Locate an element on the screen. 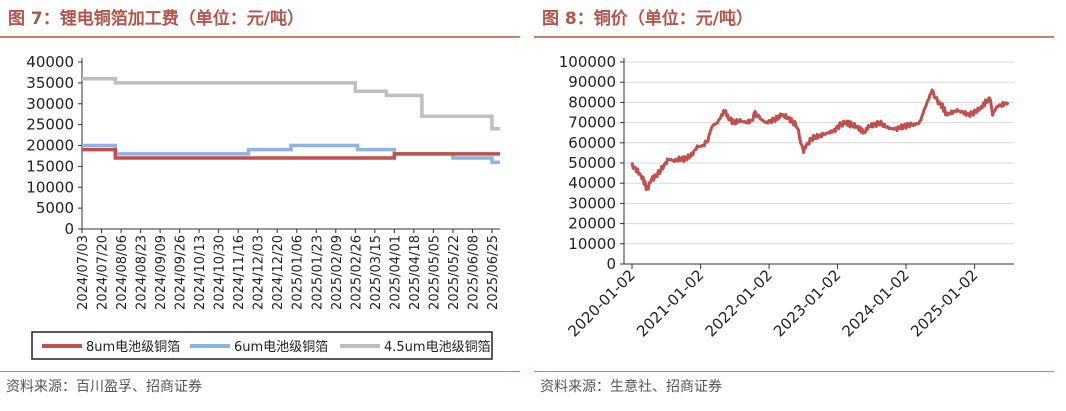  figure-title: 图 8：铜价（单位：元/吨） is located at coordinates (647, 19).